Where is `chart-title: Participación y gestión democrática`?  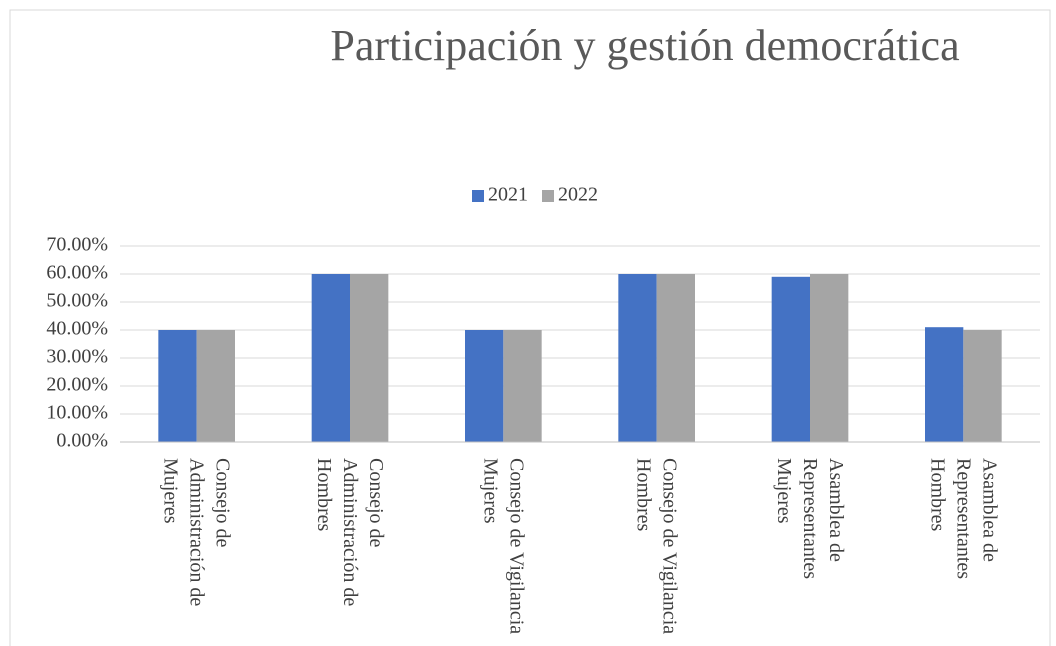
chart-title: Participación y gestión democrática is located at coordinates (644, 45).